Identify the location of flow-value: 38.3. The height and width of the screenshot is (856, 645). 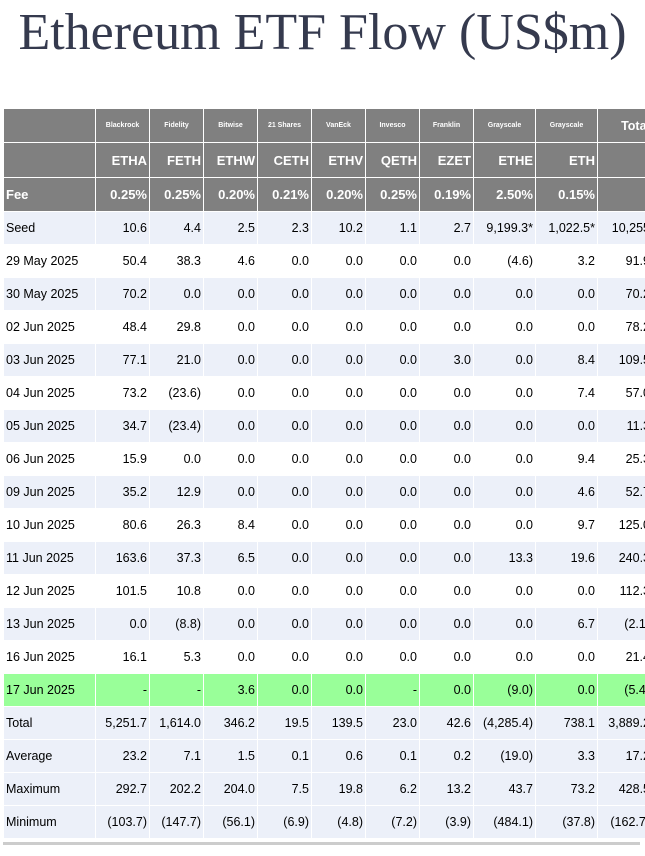
(176, 261).